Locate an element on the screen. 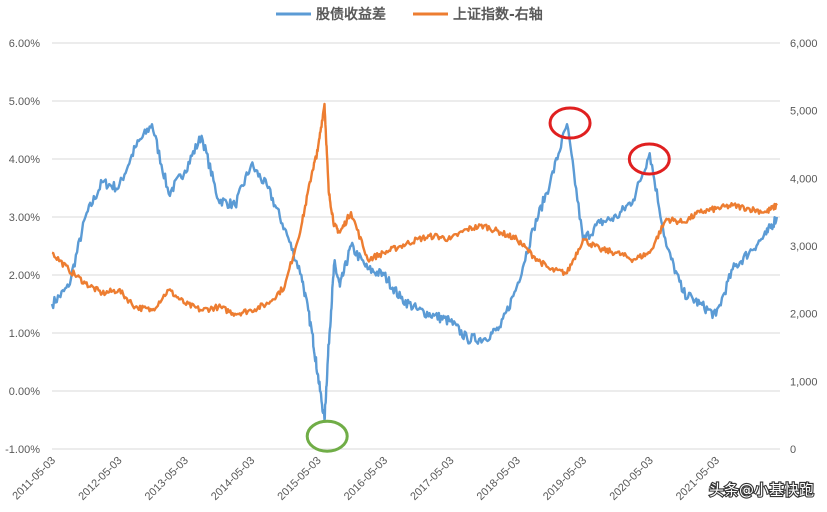 The width and height of the screenshot is (827, 512). watermark-text: 头条@小基快跑 is located at coordinates (761, 490).